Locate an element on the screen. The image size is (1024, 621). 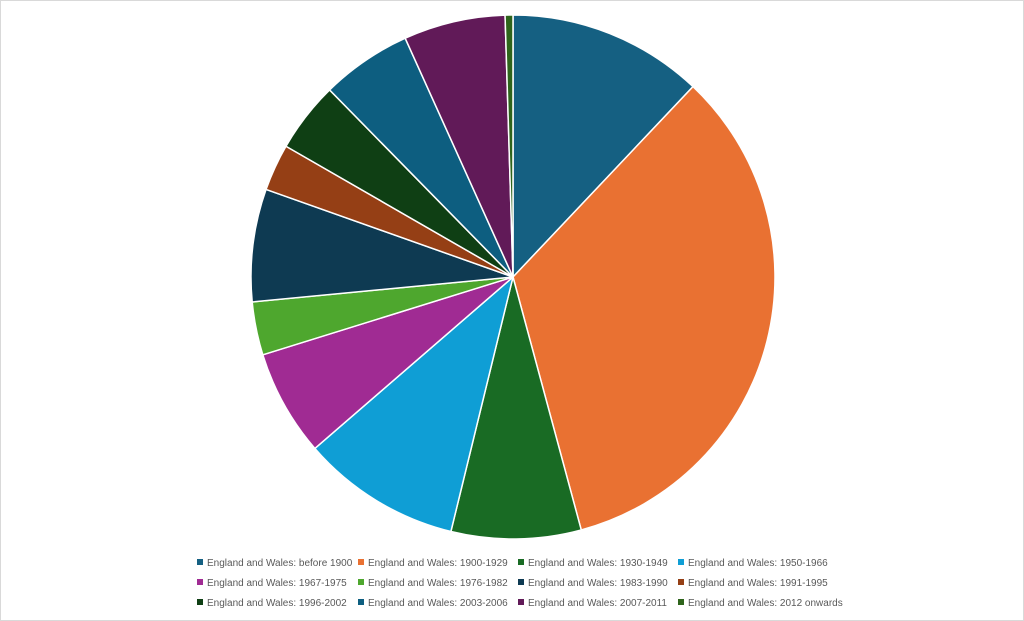
legend-item-4: England and Wales: 1967-1975 is located at coordinates (272, 584).